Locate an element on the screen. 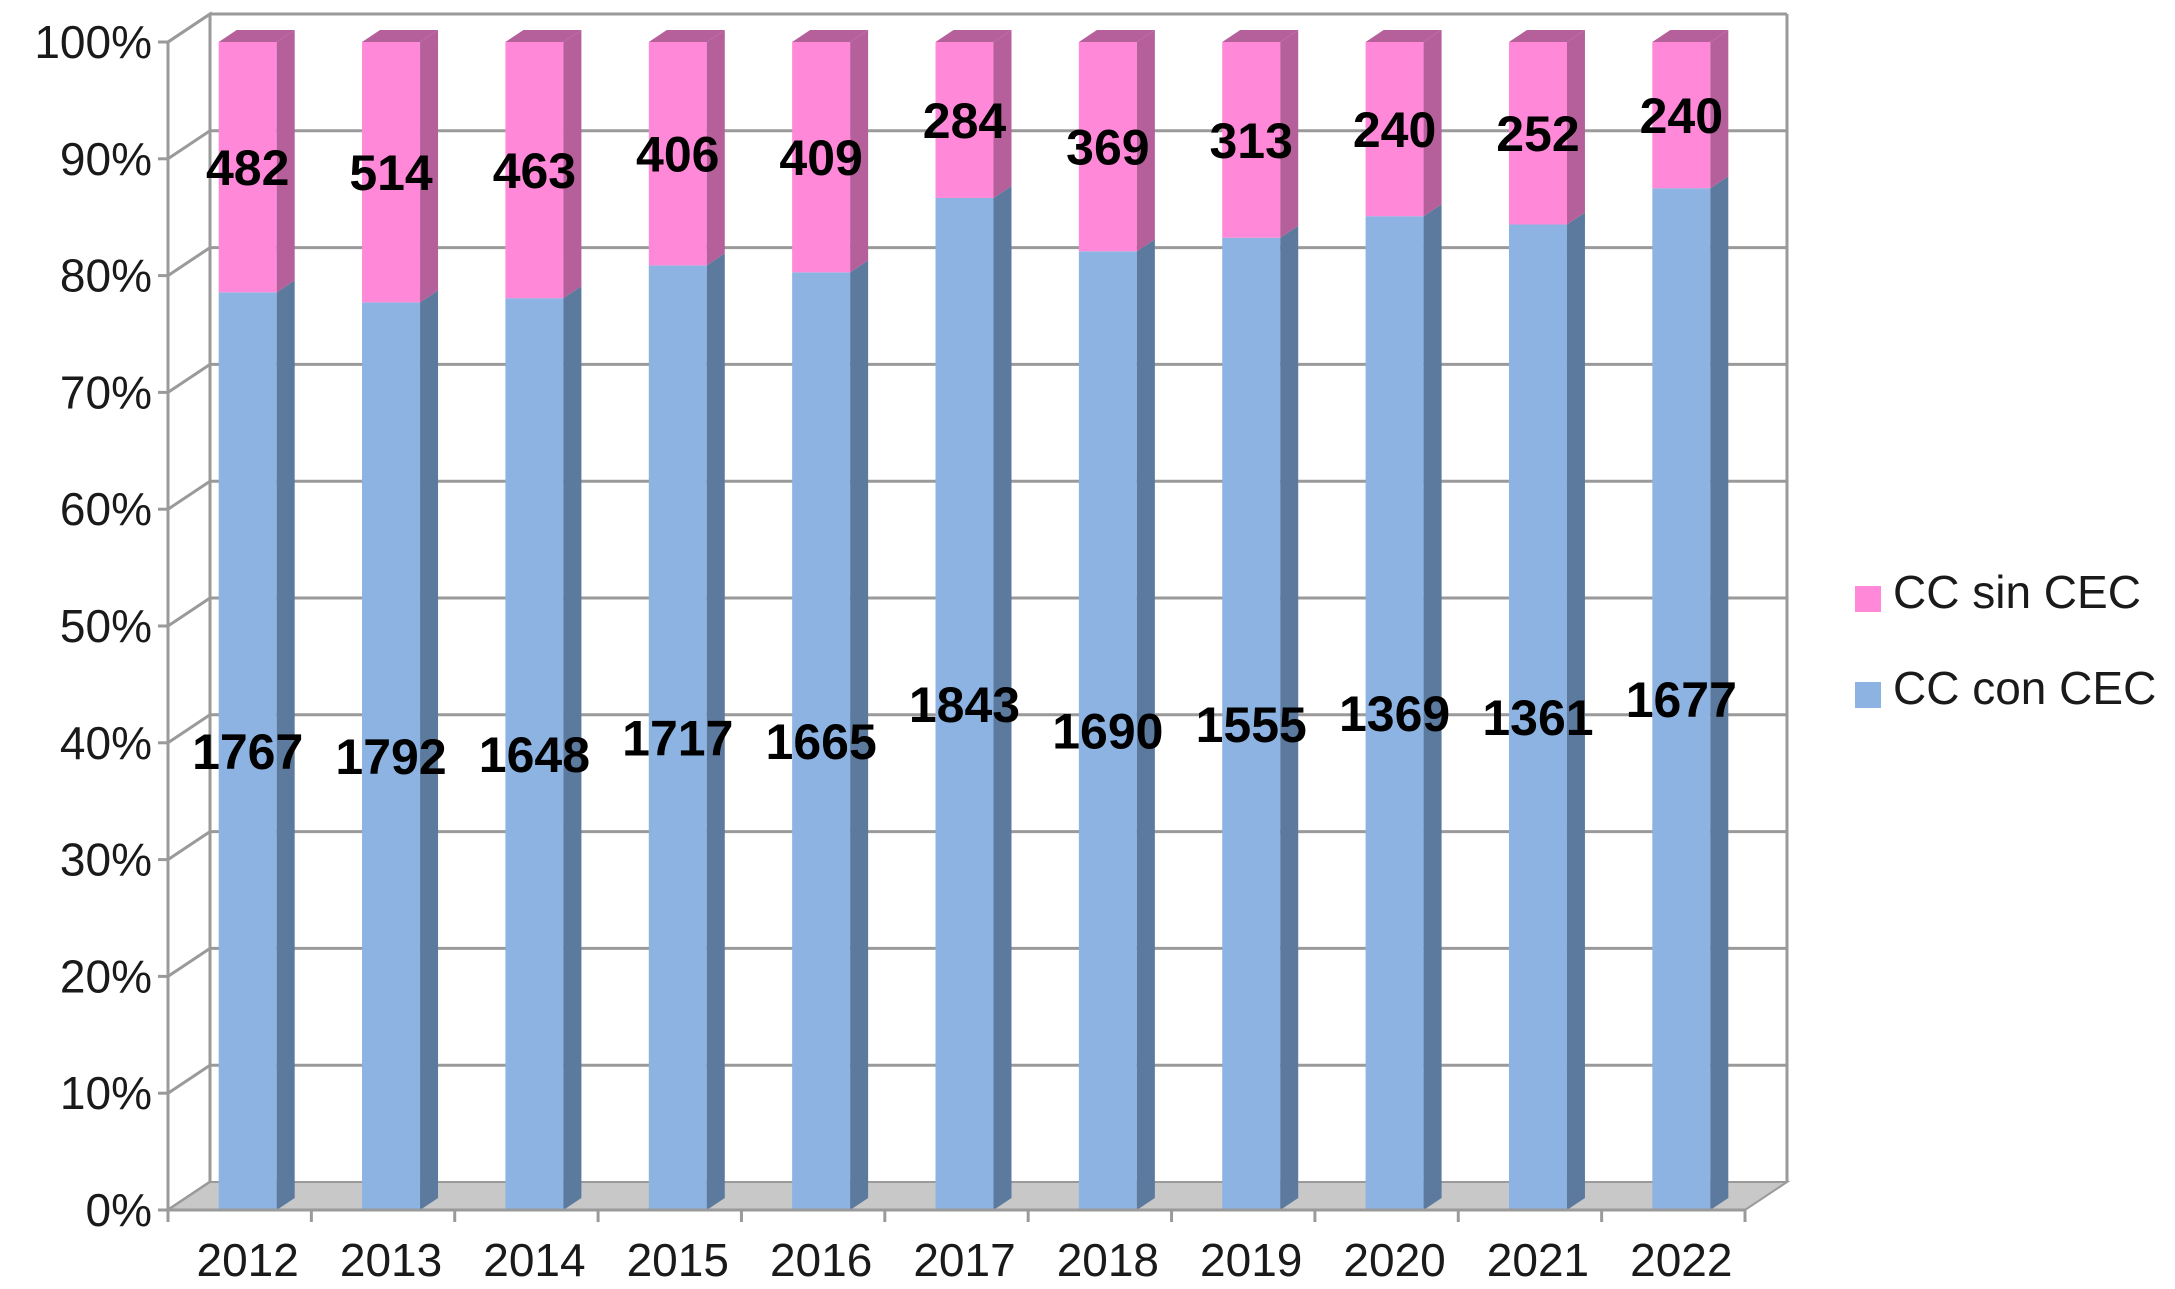  data-label-cc-con-cec: 1843 is located at coordinates (964, 705).